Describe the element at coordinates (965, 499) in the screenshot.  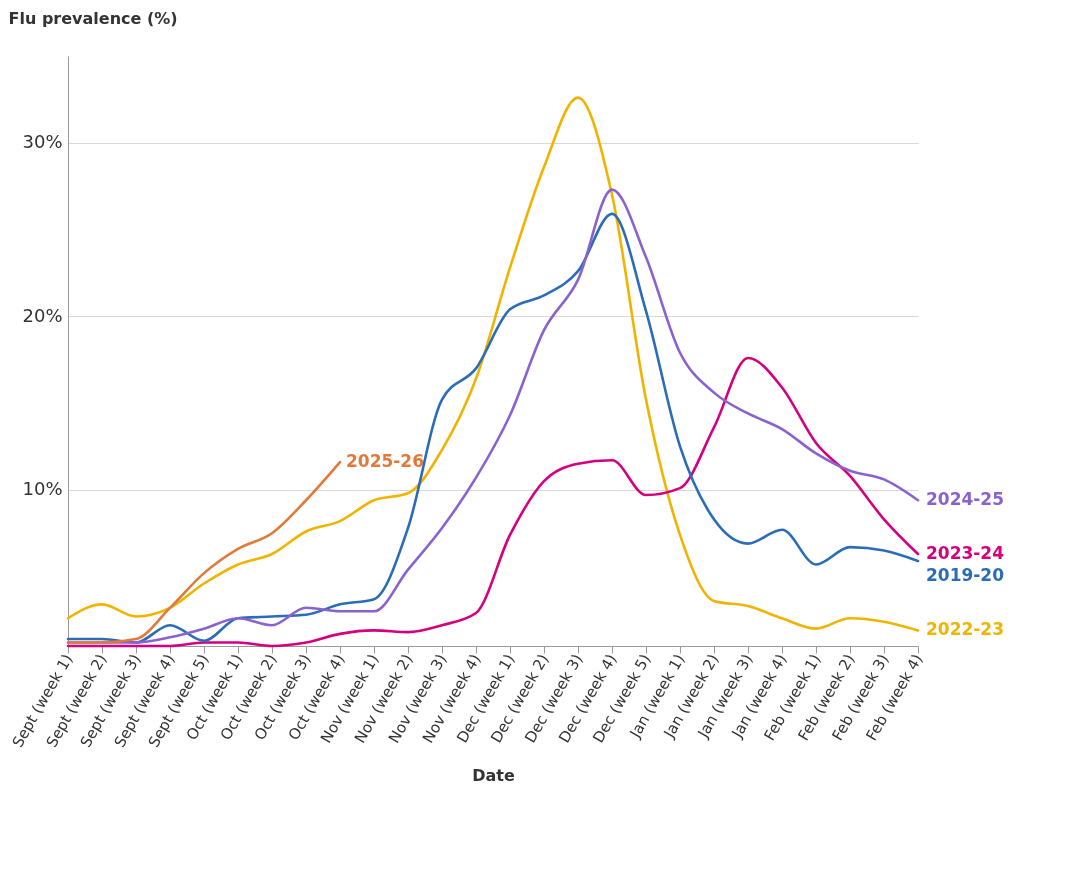
I see `series-label: 2024-25` at that location.